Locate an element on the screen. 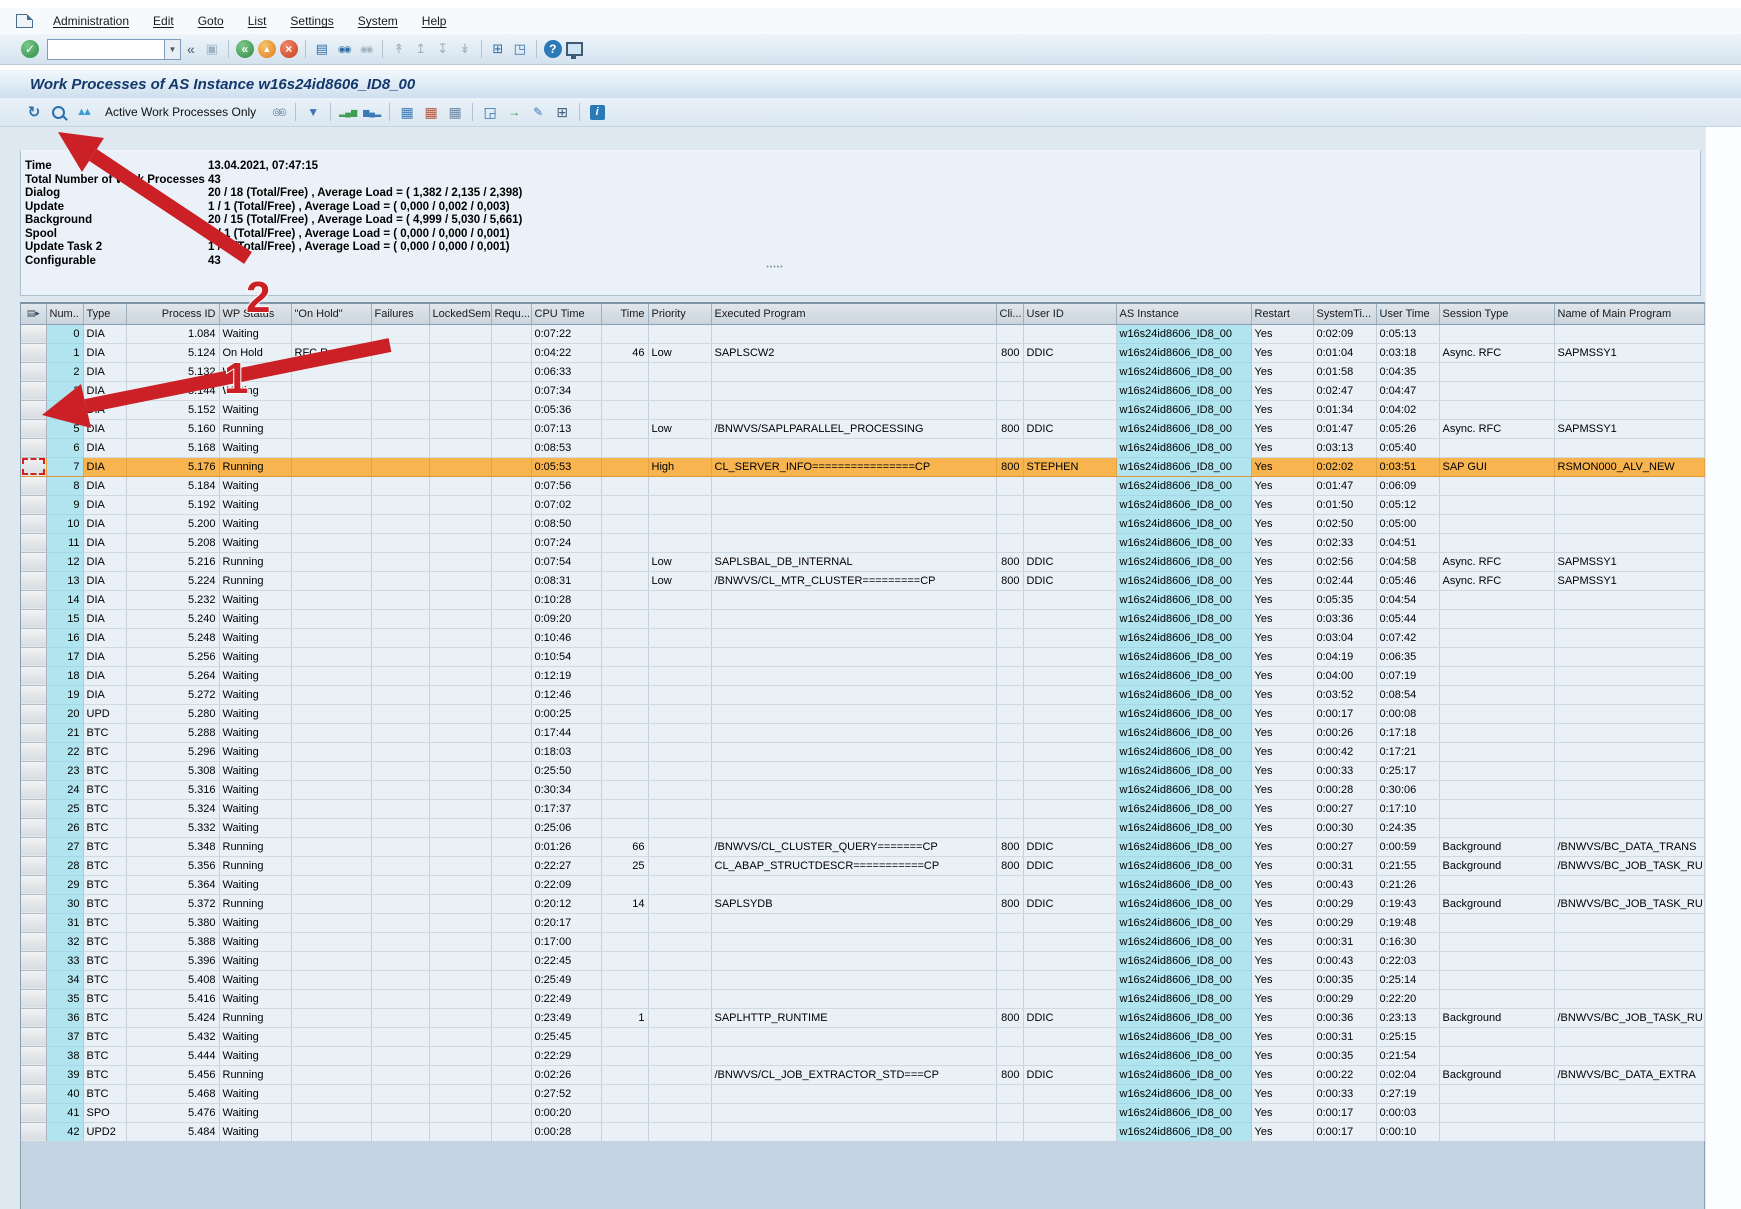  cell-pid: 5.308 is located at coordinates (173, 771).